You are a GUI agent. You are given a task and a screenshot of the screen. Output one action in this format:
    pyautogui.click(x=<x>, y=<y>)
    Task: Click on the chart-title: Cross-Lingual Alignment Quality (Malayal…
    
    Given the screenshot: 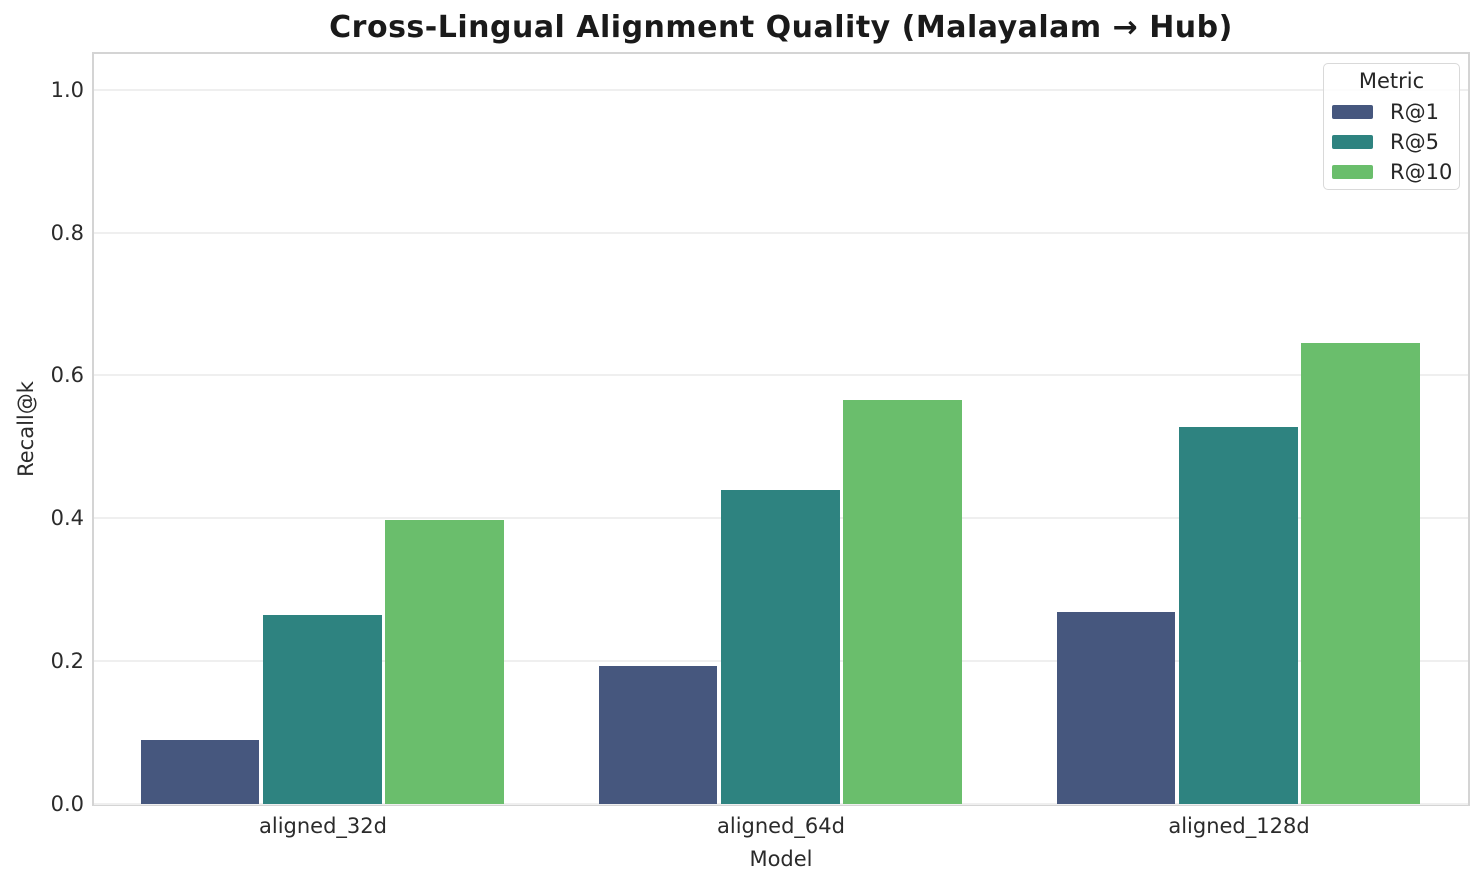 What is the action you would take?
    pyautogui.click(x=781, y=27)
    